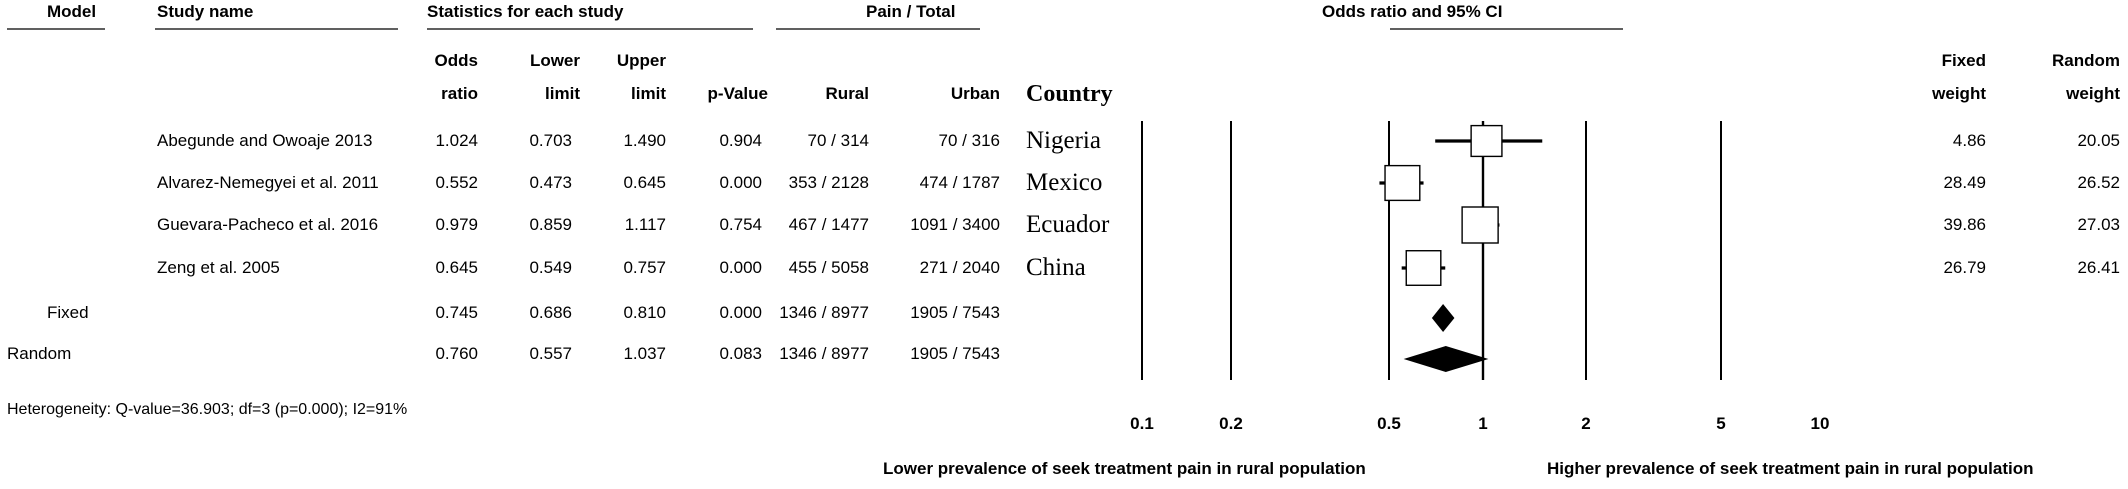  Describe the element at coordinates (1068, 224) in the screenshot. I see `country-name: Ecuador` at that location.